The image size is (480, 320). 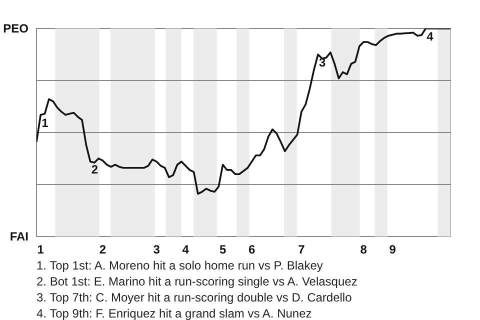 What do you see at coordinates (302, 249) in the screenshot?
I see `x-tick-label: 7` at bounding box center [302, 249].